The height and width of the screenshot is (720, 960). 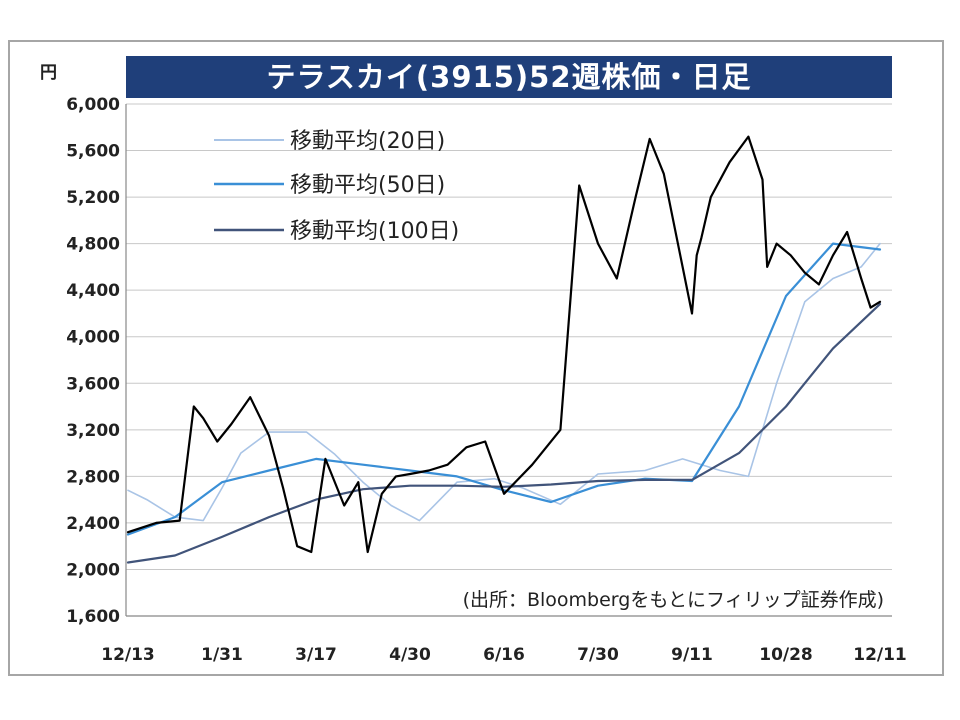 What do you see at coordinates (93, 431) in the screenshot?
I see `y-tick-label: 3,200` at bounding box center [93, 431].